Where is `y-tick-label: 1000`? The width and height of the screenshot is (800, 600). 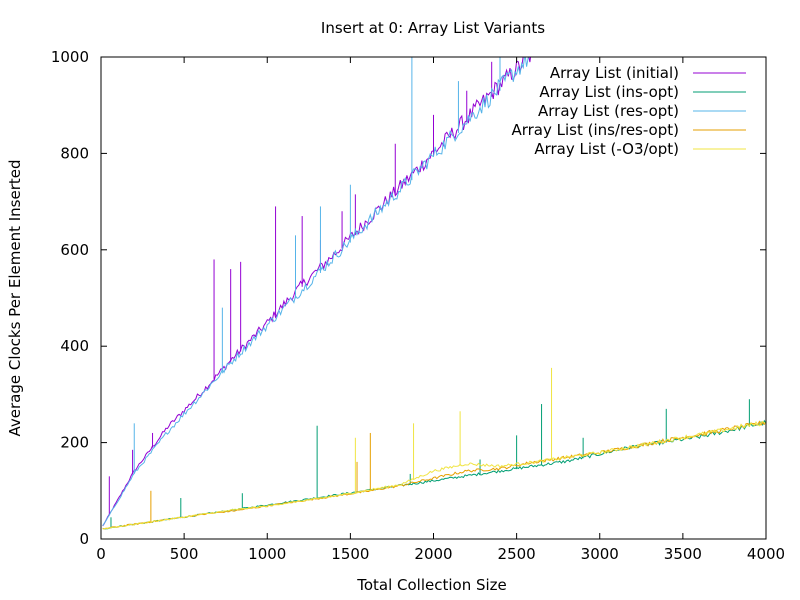
y-tick-label: 1000 is located at coordinates (70, 57).